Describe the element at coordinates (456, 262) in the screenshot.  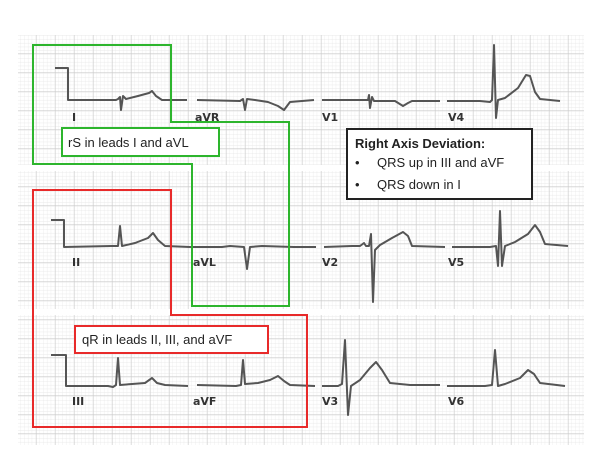
I see `lead-label-V5: V5` at that location.